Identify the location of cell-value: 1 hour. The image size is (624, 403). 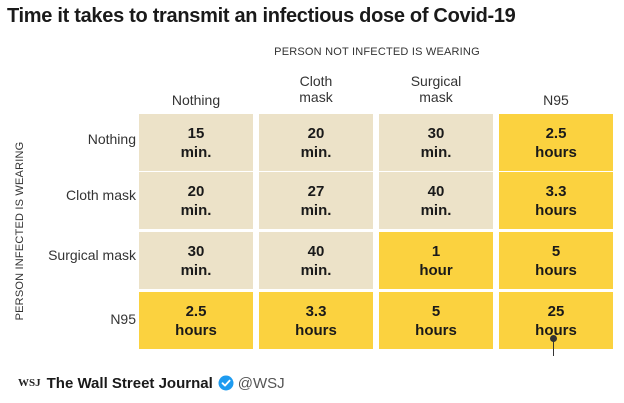
(436, 260).